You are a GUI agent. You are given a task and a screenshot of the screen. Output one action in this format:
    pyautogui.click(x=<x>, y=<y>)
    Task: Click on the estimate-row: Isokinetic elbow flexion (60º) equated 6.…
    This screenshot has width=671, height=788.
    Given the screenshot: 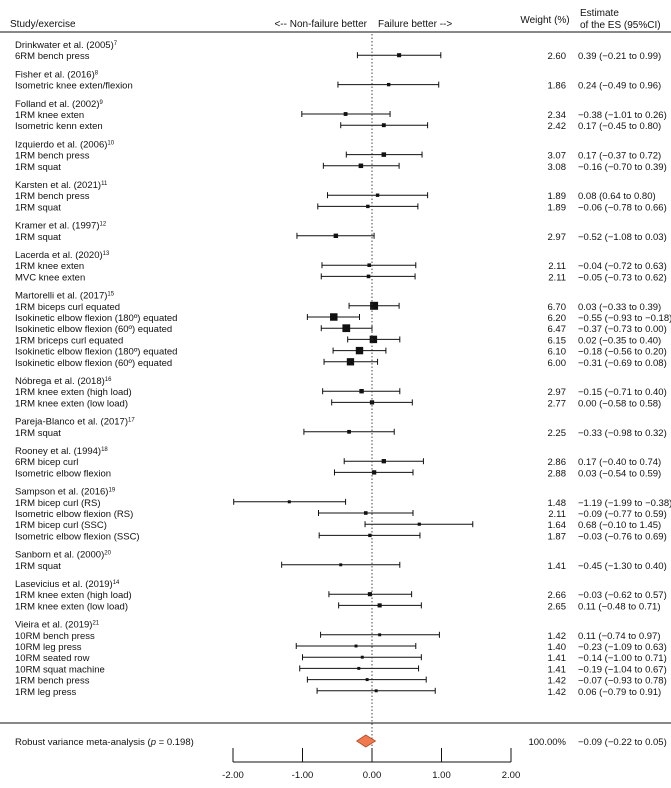 What is the action you would take?
    pyautogui.click(x=341, y=329)
    